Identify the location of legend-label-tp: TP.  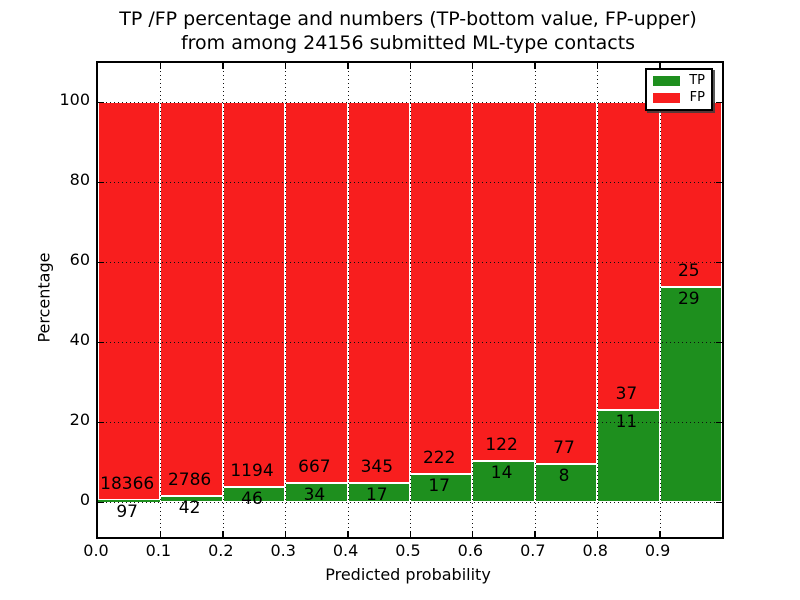
(697, 80).